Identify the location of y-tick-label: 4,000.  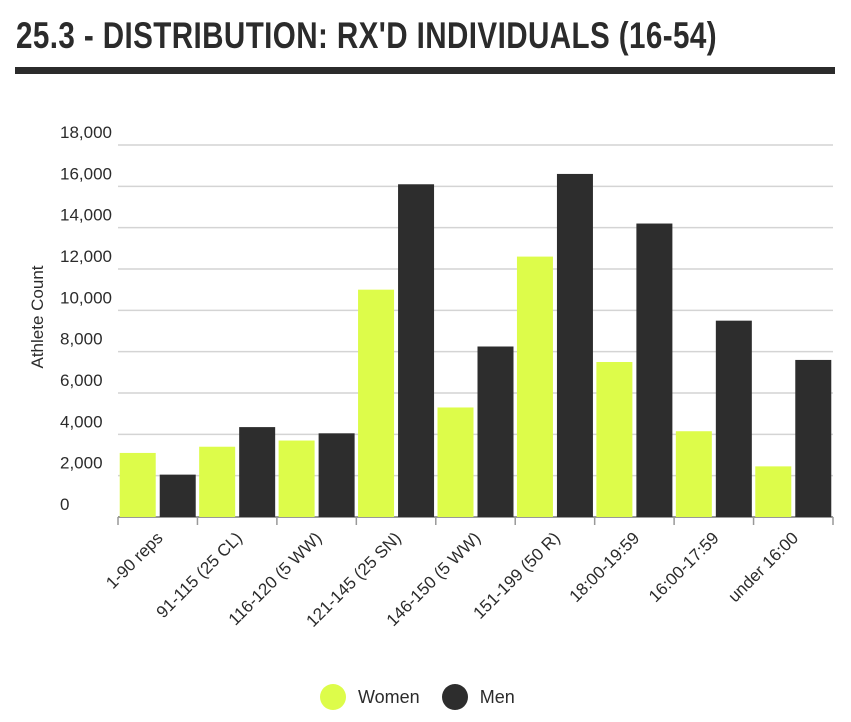
(81, 421).